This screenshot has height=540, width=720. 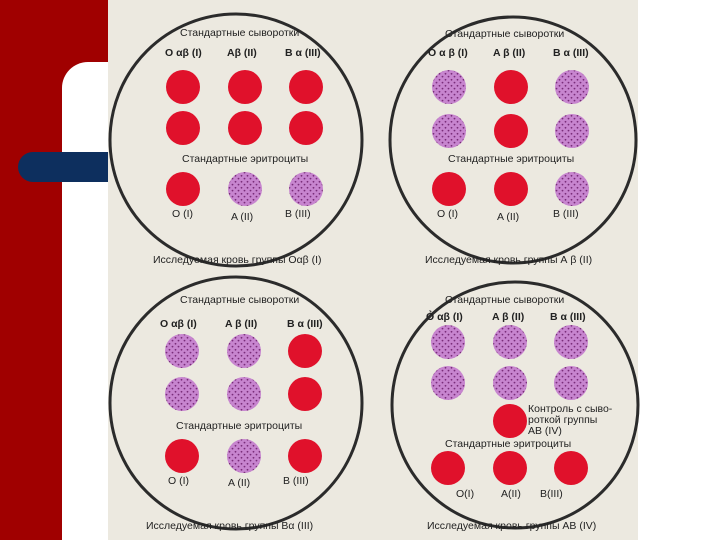 What do you see at coordinates (237, 260) in the screenshot?
I see `quadrant-caption: Исследуемая кровь группы Оαβ (I)` at bounding box center [237, 260].